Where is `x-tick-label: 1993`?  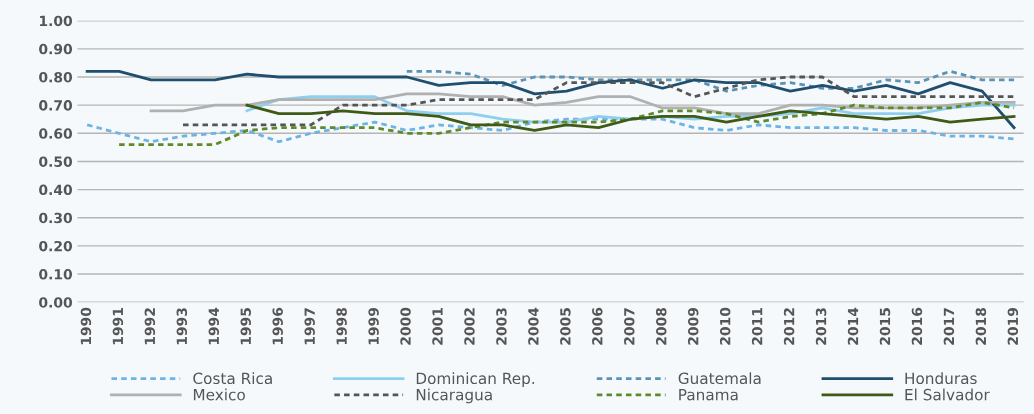 x-tick-label: 1993 is located at coordinates (182, 326).